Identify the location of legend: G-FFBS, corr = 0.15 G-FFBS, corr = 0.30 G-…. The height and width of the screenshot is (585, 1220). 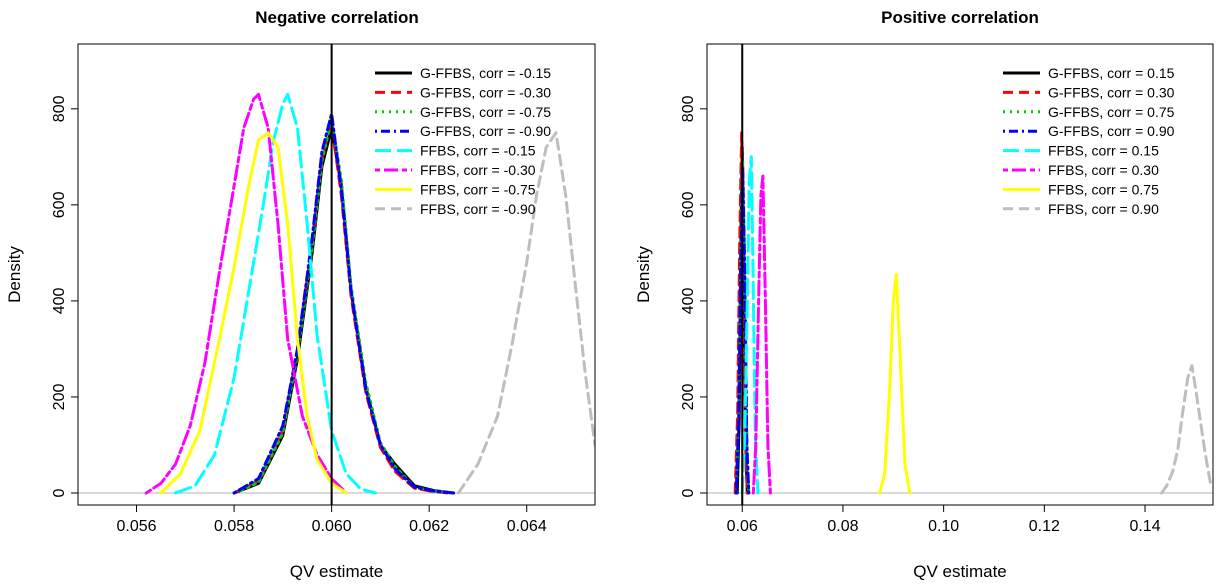
(1089, 141).